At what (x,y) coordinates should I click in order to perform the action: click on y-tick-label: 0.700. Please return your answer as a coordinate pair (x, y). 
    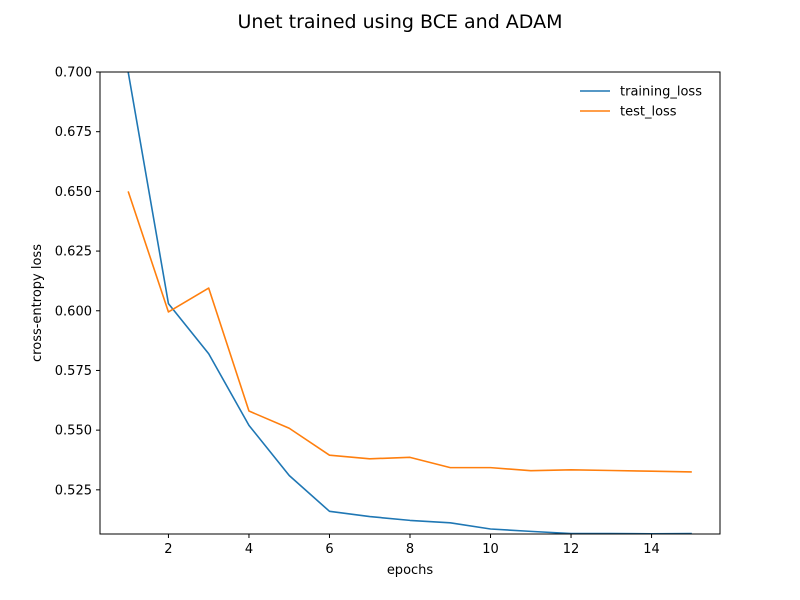
    Looking at the image, I should click on (73, 73).